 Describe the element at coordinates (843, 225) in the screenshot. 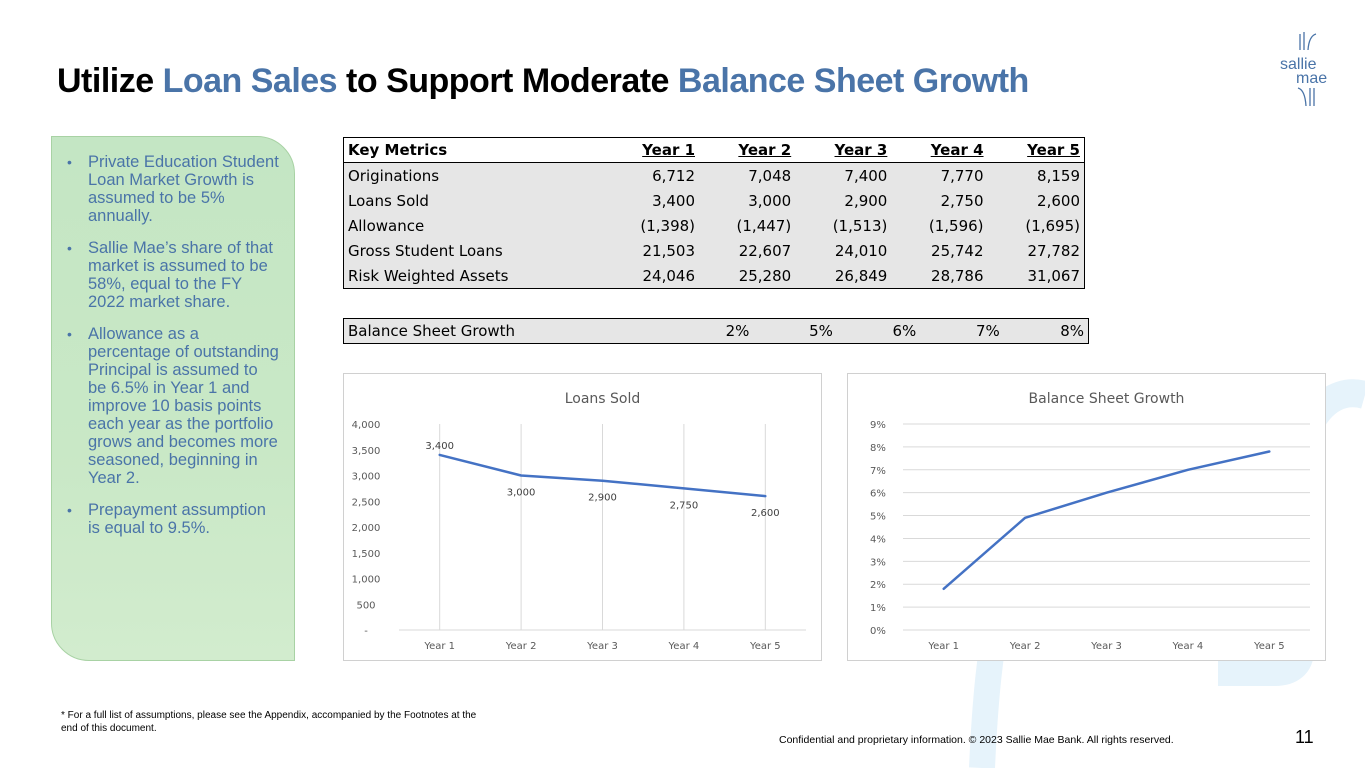

I see `table-cell: (1,513)` at that location.